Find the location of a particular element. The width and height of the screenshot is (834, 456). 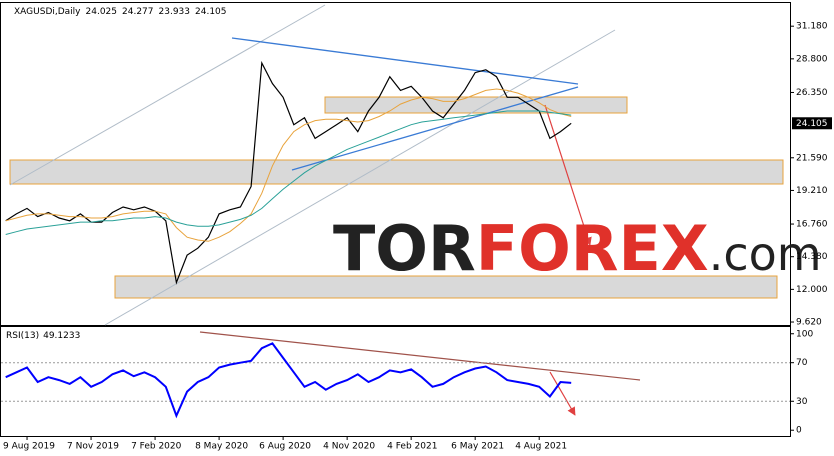

x-tick-label: 6 Aug 2020 is located at coordinates (285, 447).